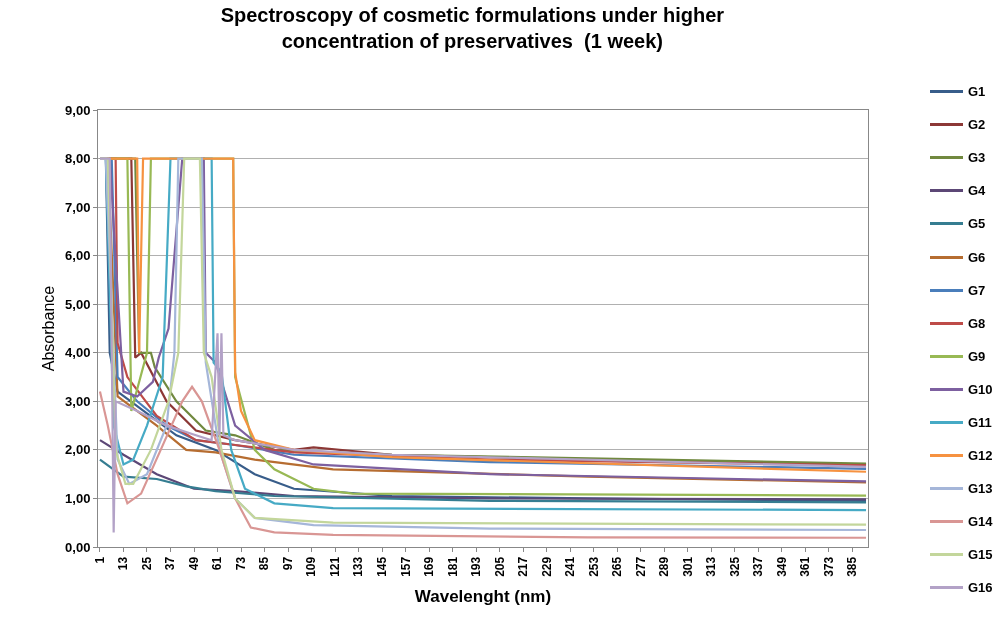 The height and width of the screenshot is (637, 1005). I want to click on legend-label: G15, so click(980, 555).